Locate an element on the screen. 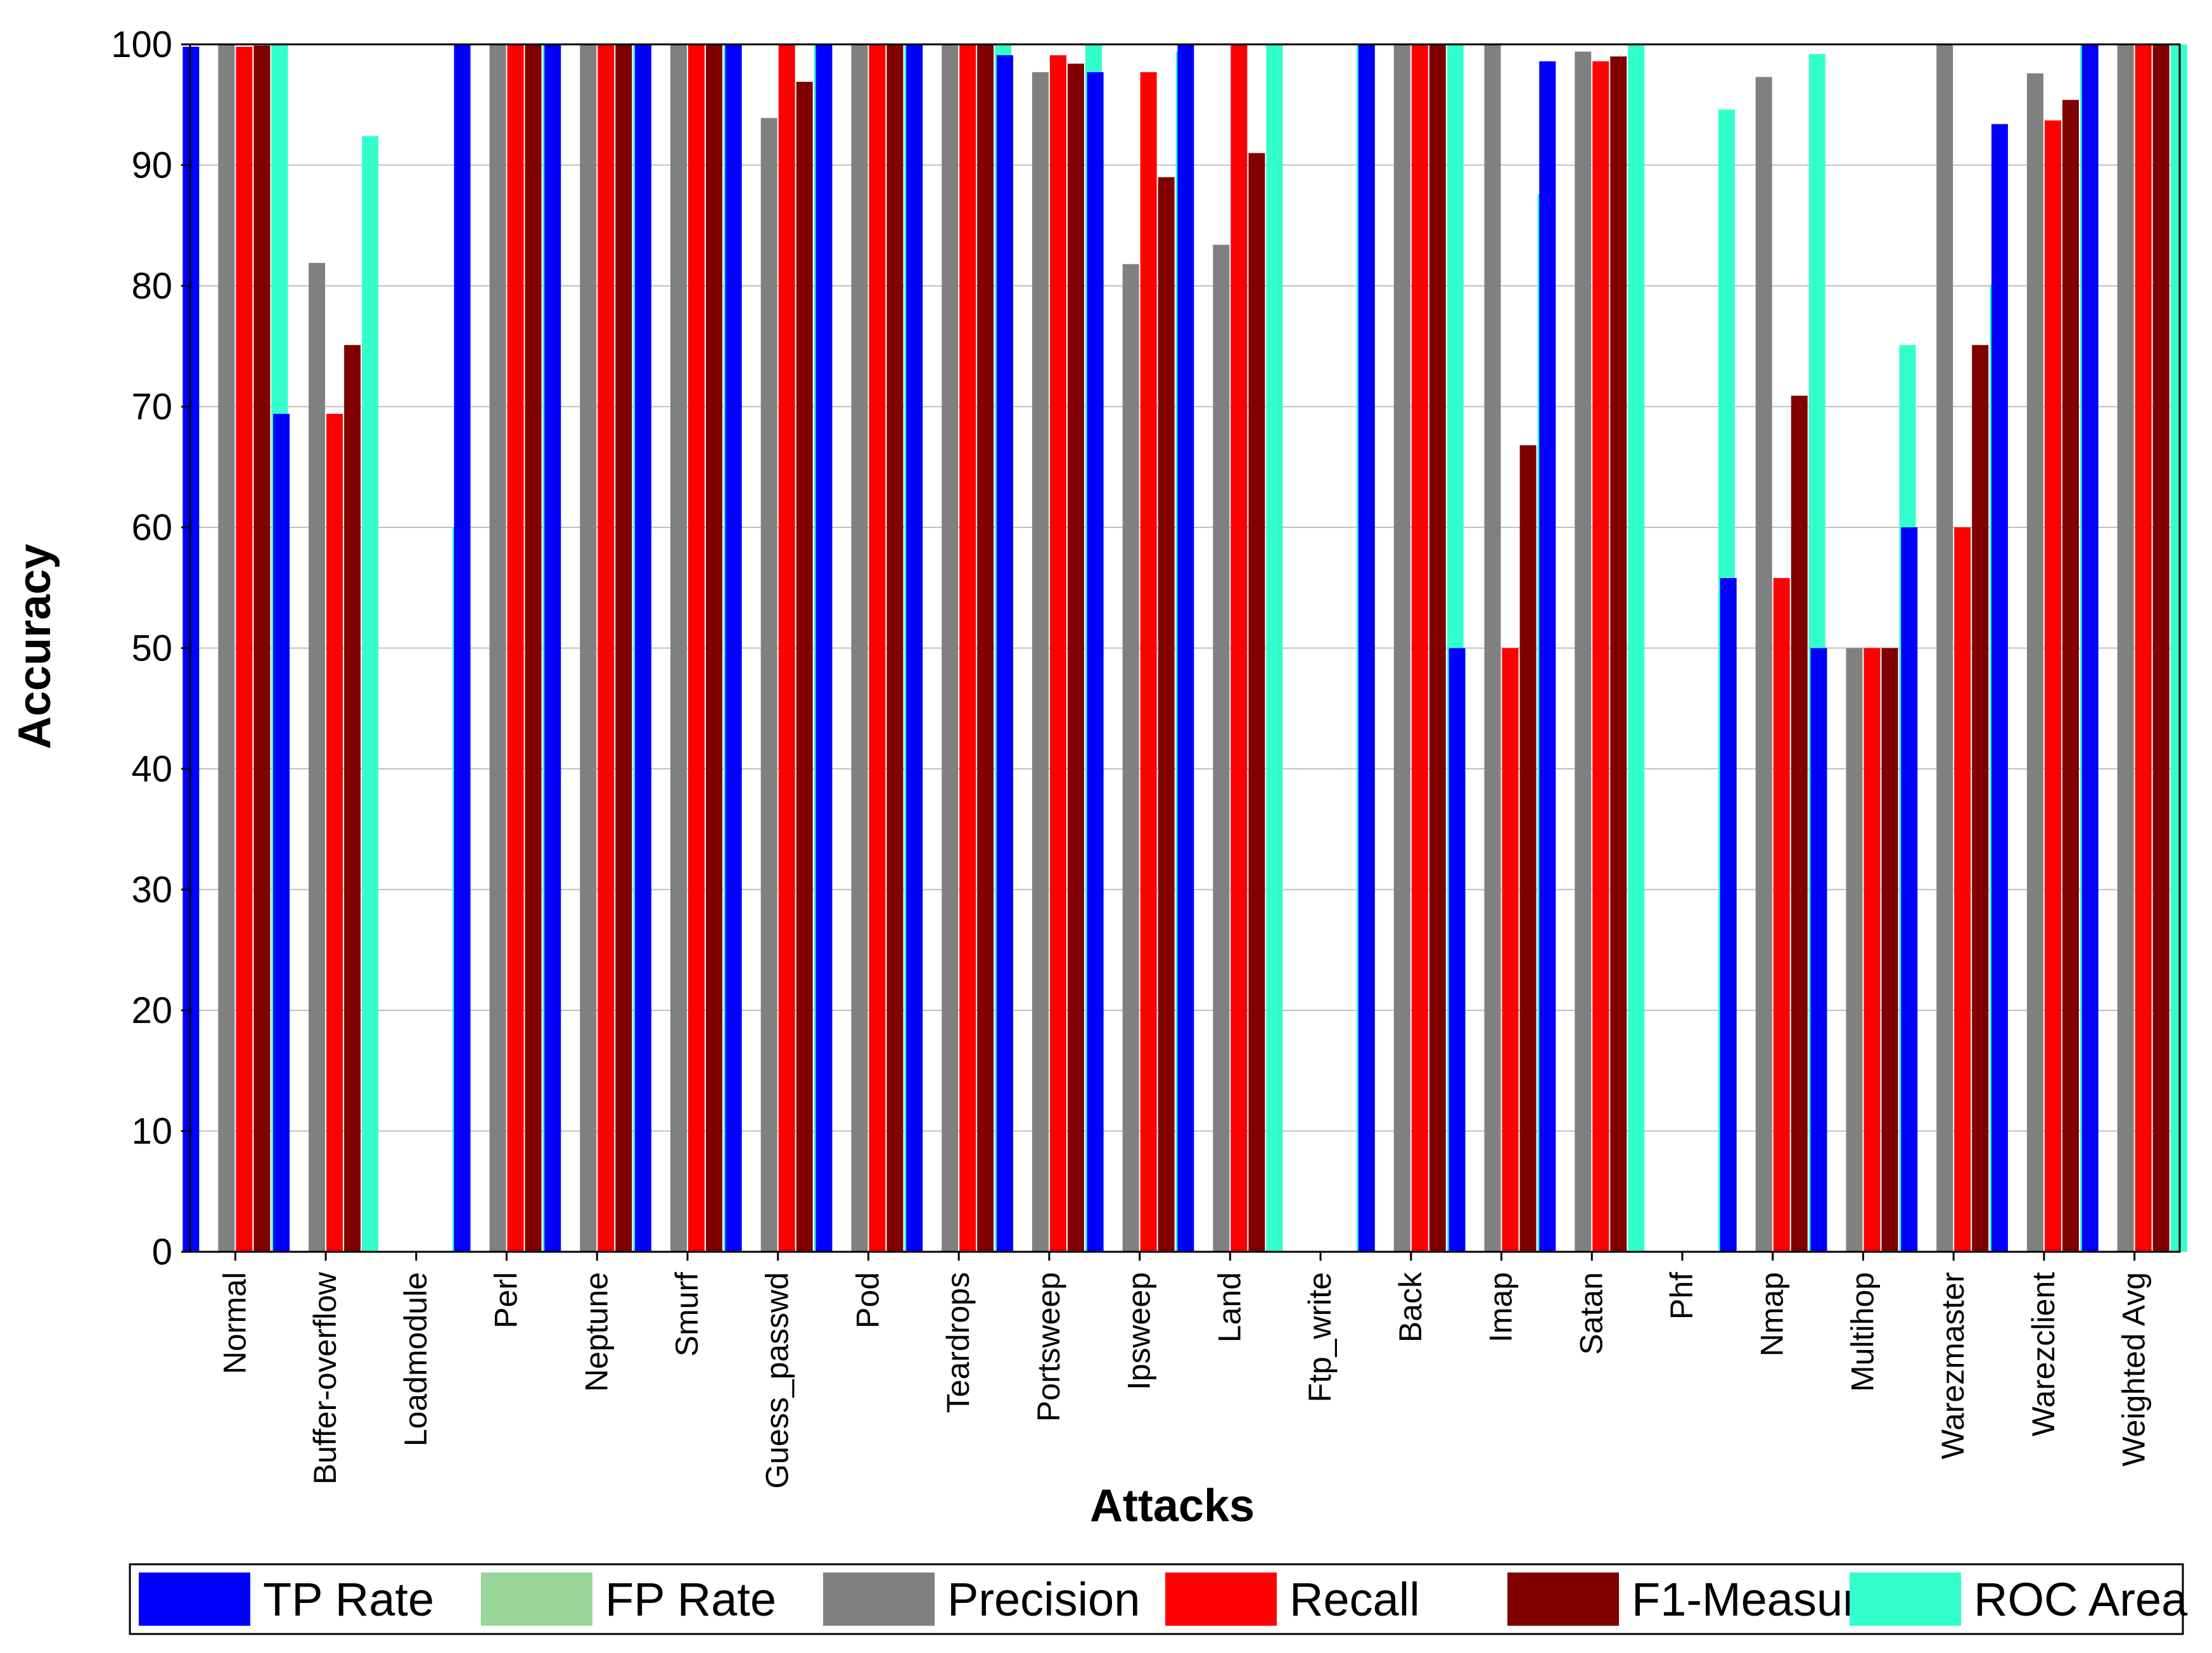  x-tick-label: Land is located at coordinates (1229, 1307).